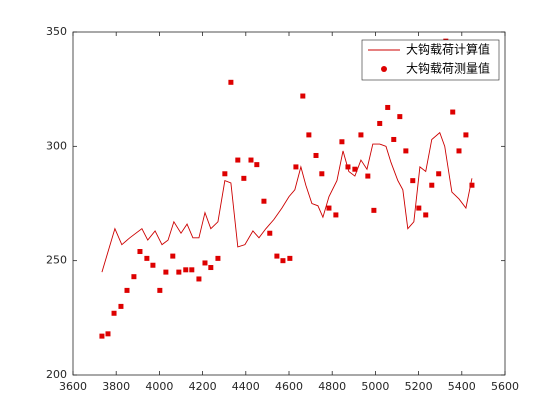 The image size is (560, 420). What do you see at coordinates (289, 386) in the screenshot?
I see `x-tick-label: 4600` at bounding box center [289, 386].